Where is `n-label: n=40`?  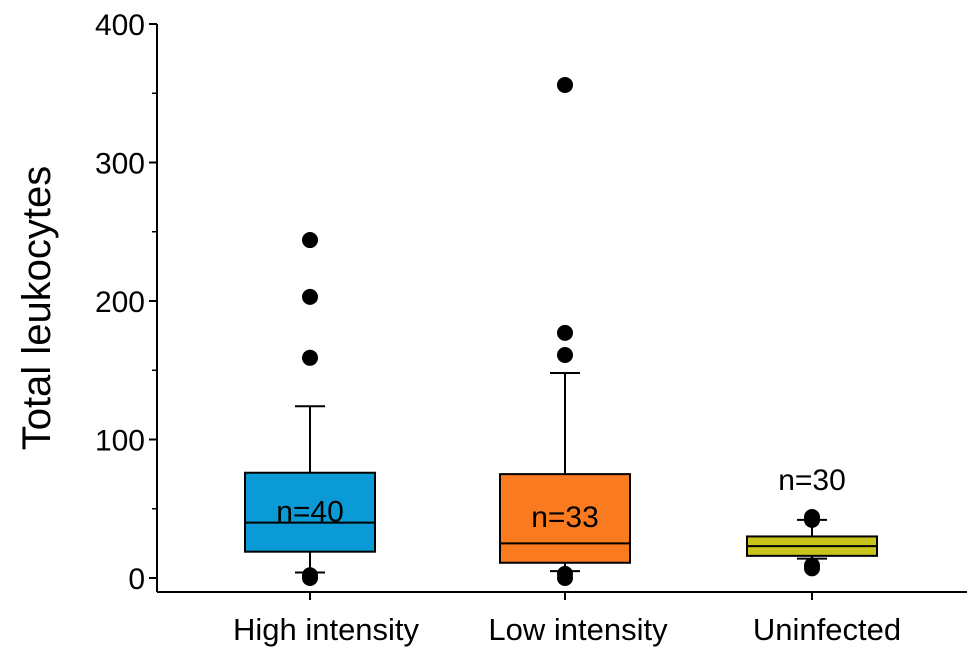 n-label: n=40 is located at coordinates (310, 511).